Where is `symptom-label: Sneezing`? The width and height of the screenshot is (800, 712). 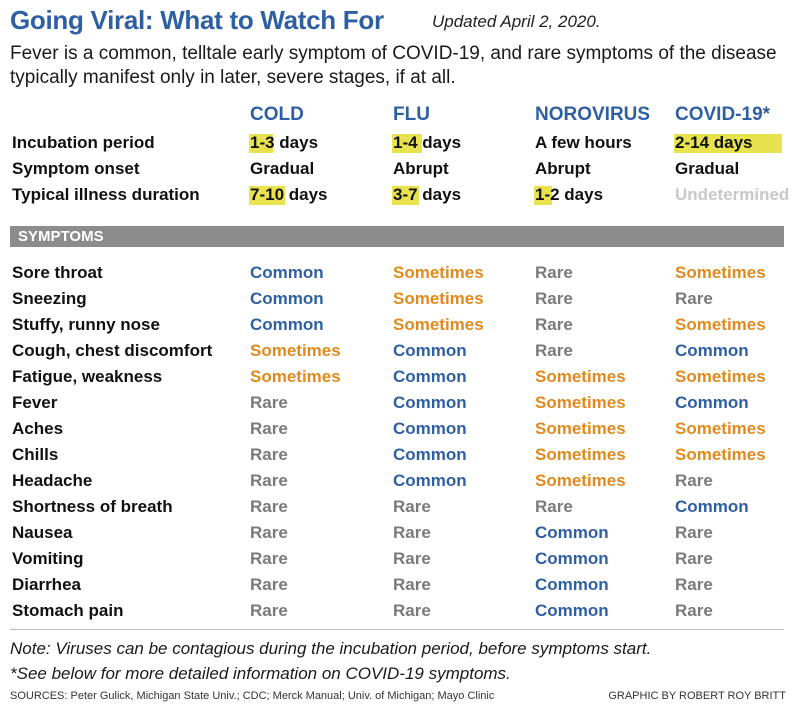 symptom-label: Sneezing is located at coordinates (49, 298).